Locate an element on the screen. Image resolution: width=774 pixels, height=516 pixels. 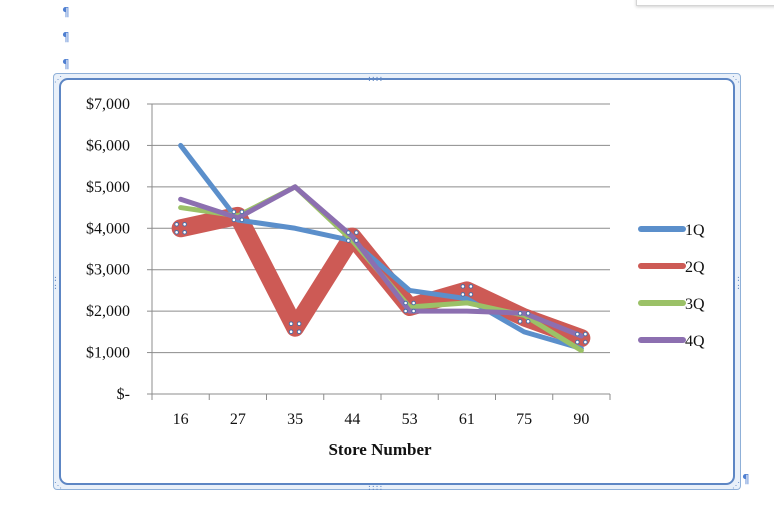
x-tick-label: 61 is located at coordinates (467, 419).